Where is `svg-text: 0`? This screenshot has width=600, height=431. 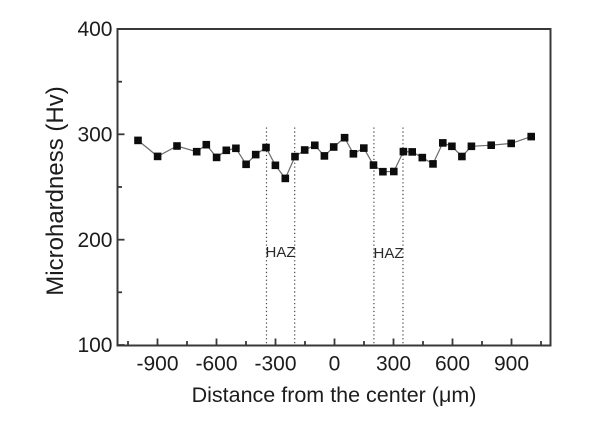 svg-text: 0 is located at coordinates (335, 364).